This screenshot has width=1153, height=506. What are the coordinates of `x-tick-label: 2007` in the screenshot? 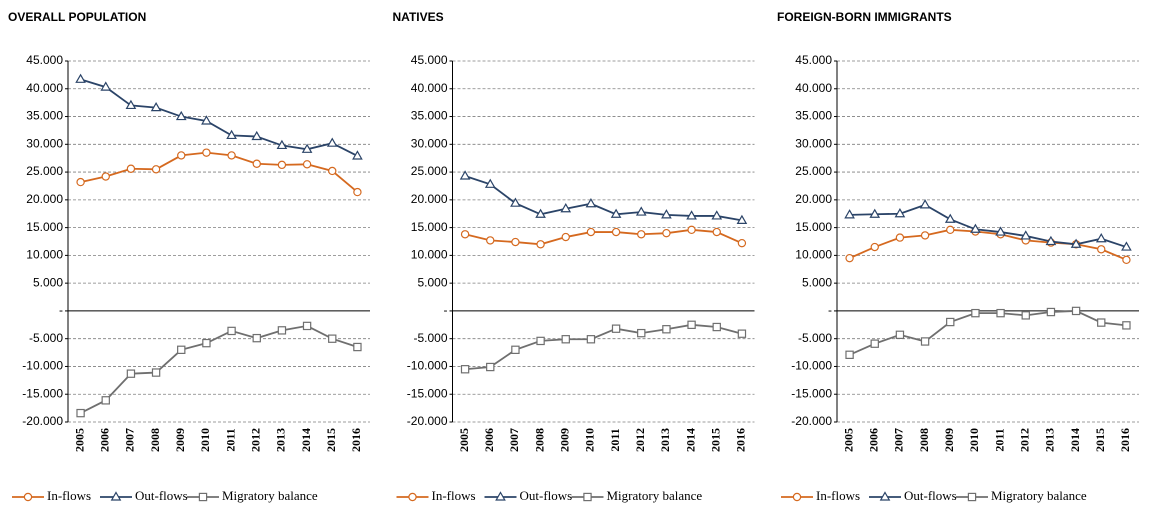 It's located at (130, 440).